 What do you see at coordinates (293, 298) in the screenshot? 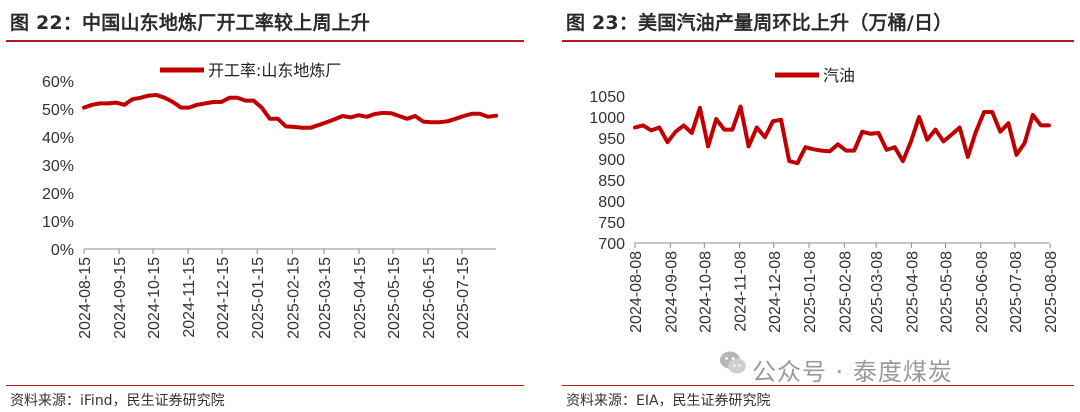
I see `x-tick-label: 2025-02-15` at bounding box center [293, 298].